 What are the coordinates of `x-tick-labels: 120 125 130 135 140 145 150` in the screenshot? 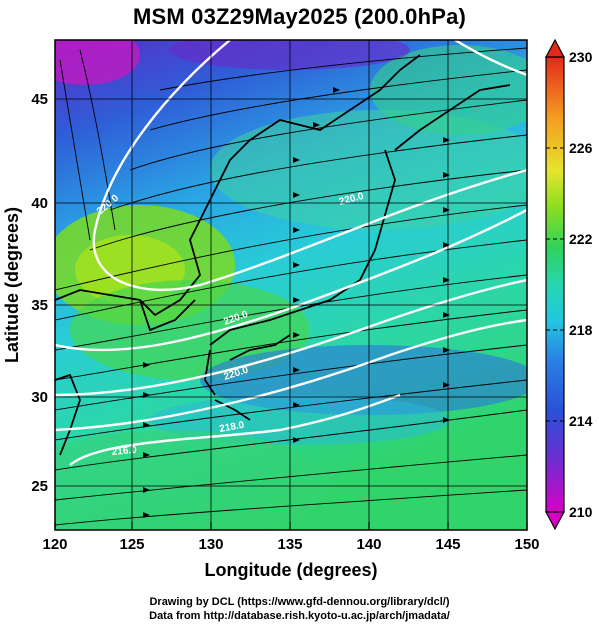 It's located at (290, 544).